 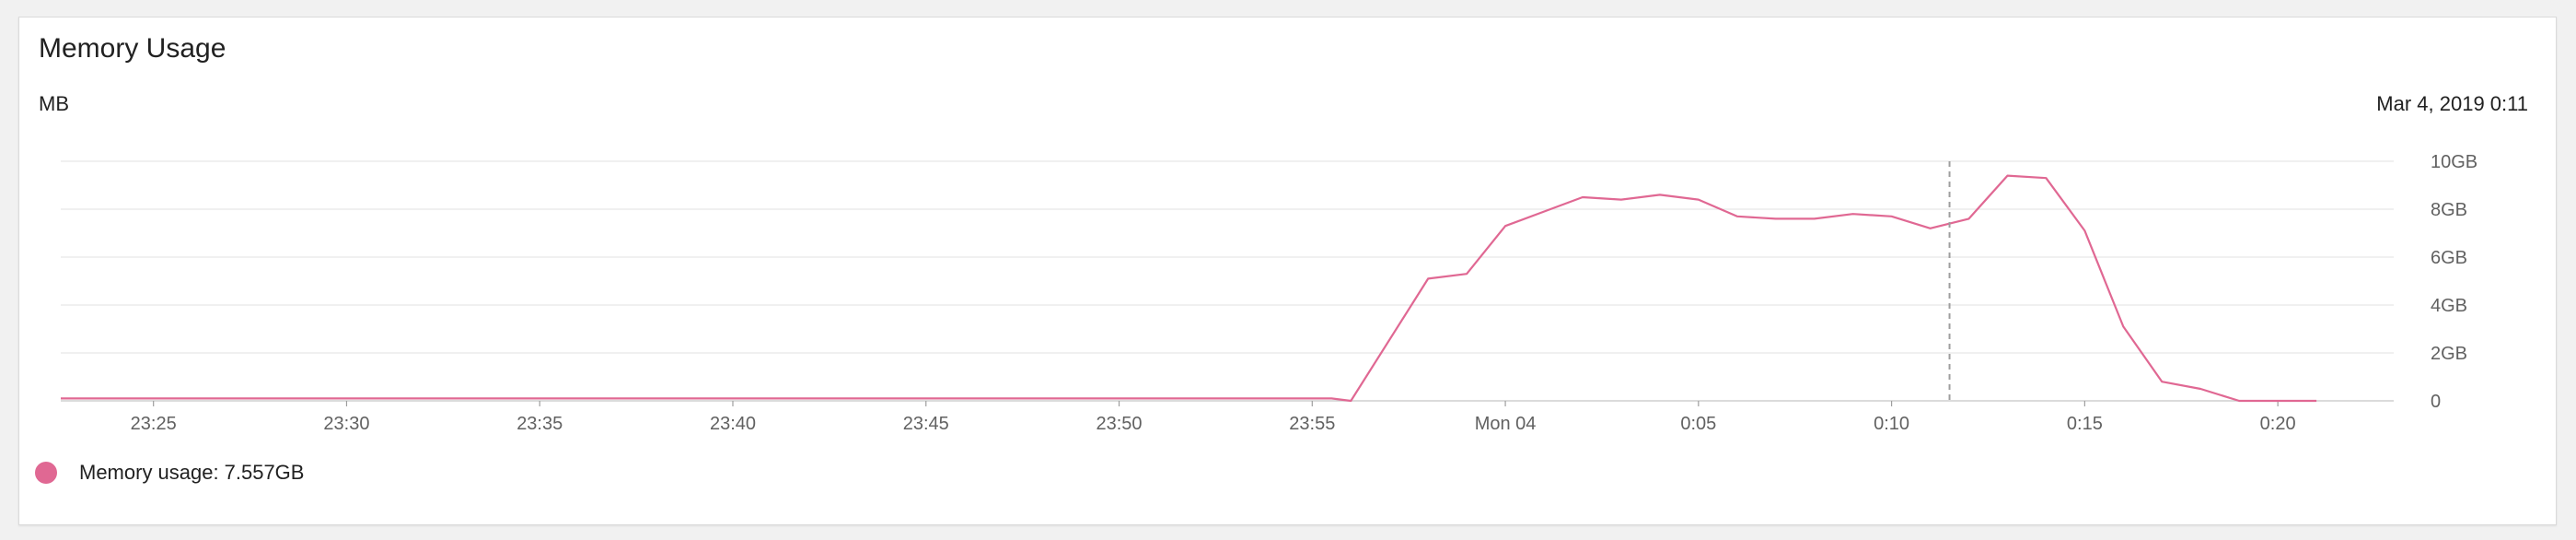 I want to click on x-tick-label: 0:10, so click(x=1891, y=424).